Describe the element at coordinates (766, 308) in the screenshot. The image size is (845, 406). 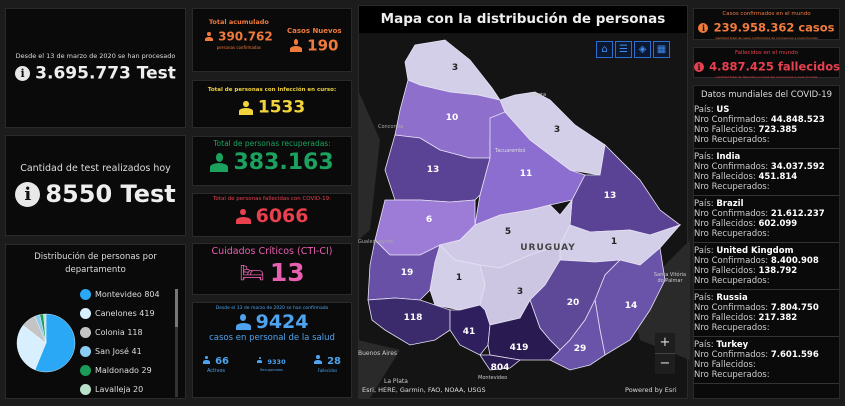
I see `country-field: Nro Confirmados: 7.804.750` at that location.